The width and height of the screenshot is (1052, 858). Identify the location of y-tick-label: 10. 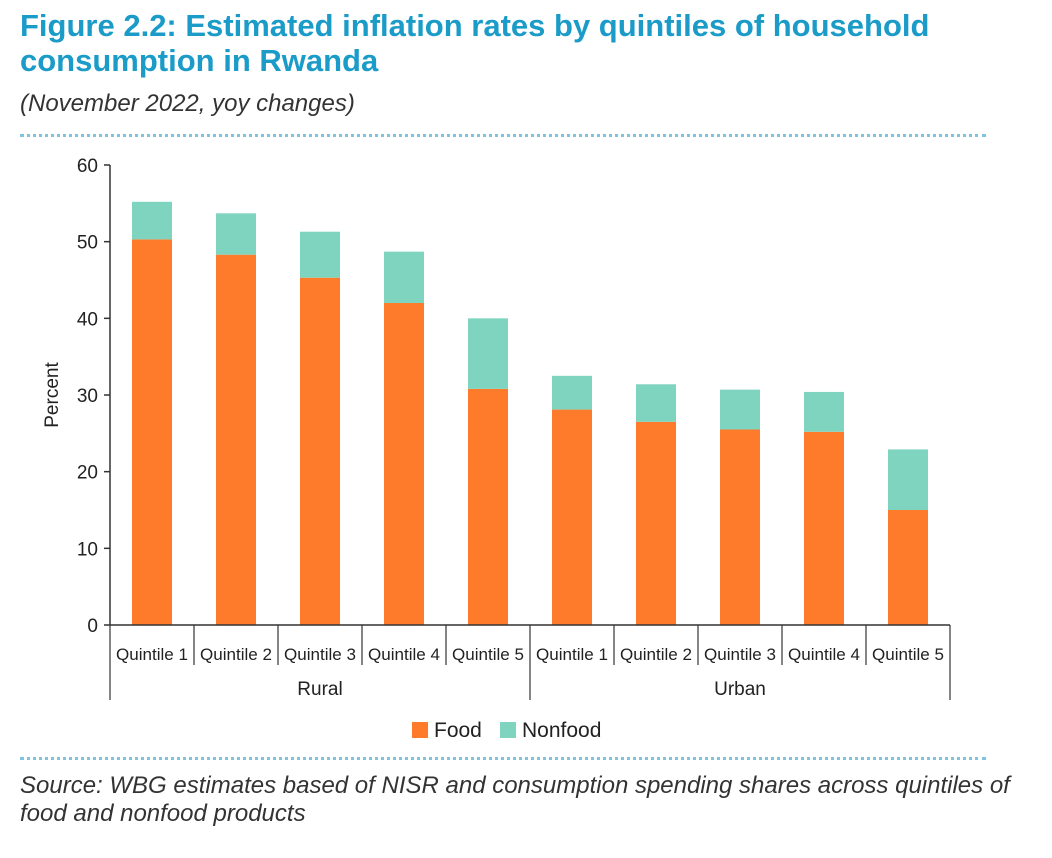
(87, 549).